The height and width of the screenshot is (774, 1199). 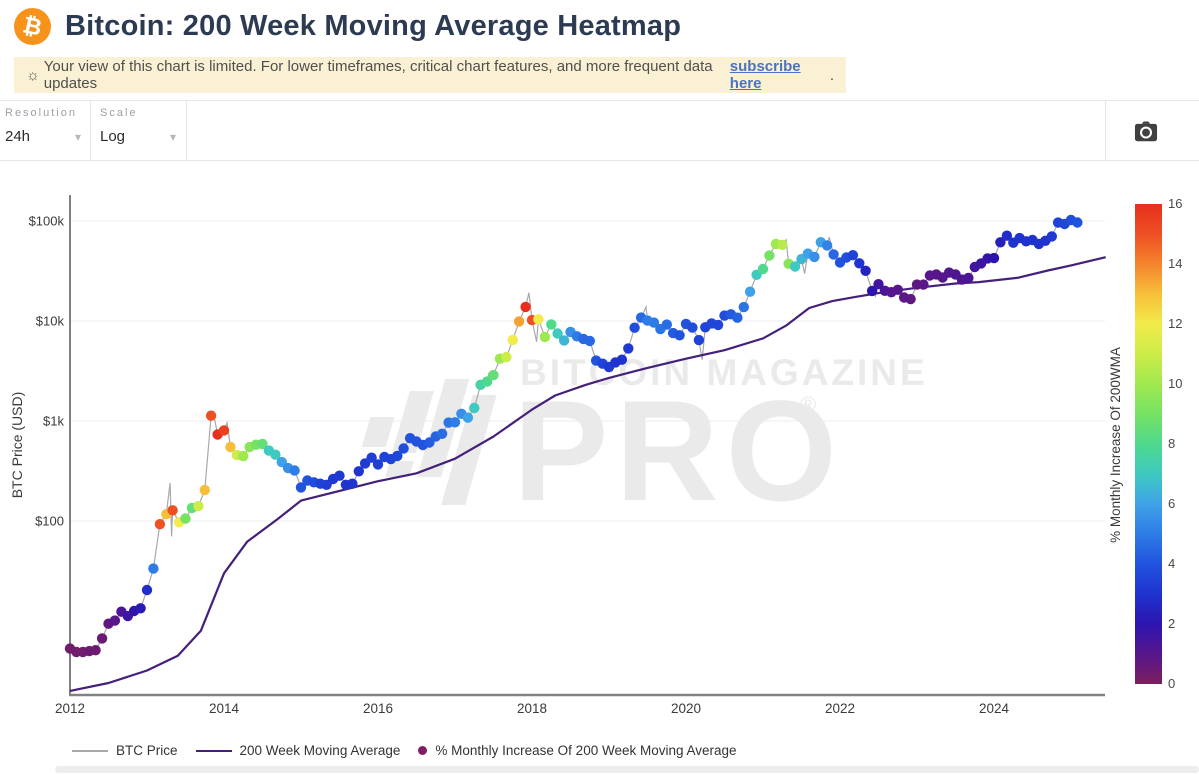 What do you see at coordinates (1171, 683) in the screenshot?
I see `svg-text: 0` at bounding box center [1171, 683].